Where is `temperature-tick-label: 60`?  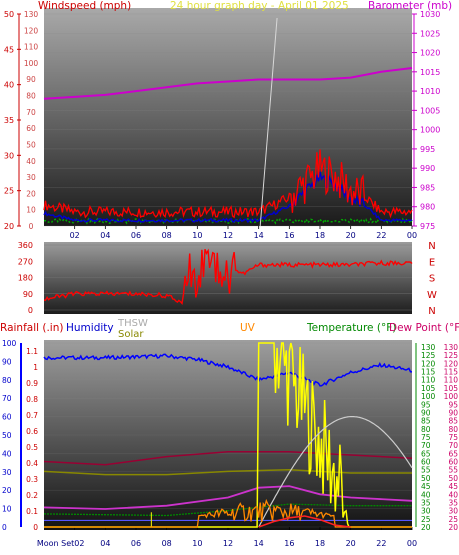
temperature-tick-label: 60 is located at coordinates (426, 462).